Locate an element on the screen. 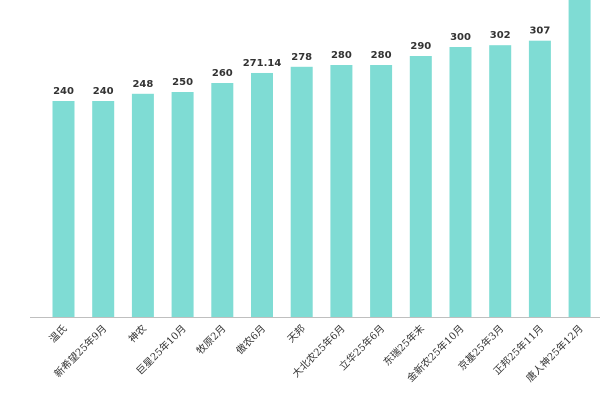  category-label-0: 温氏 is located at coordinates (58, 334).